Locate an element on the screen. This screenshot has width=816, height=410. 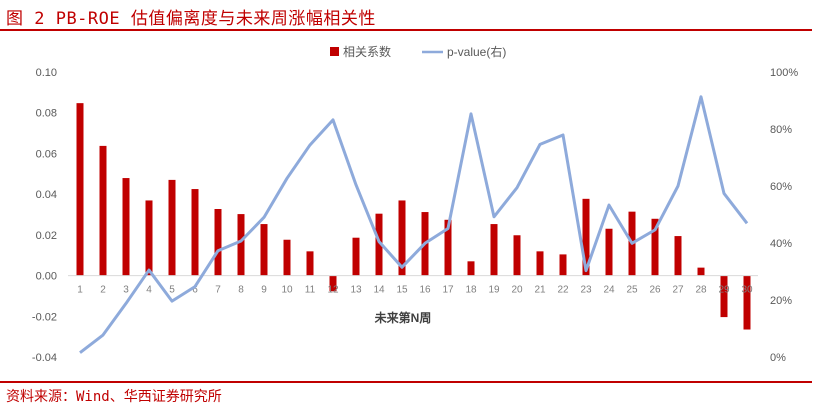
x-tick-label: 24 is located at coordinates (609, 290).